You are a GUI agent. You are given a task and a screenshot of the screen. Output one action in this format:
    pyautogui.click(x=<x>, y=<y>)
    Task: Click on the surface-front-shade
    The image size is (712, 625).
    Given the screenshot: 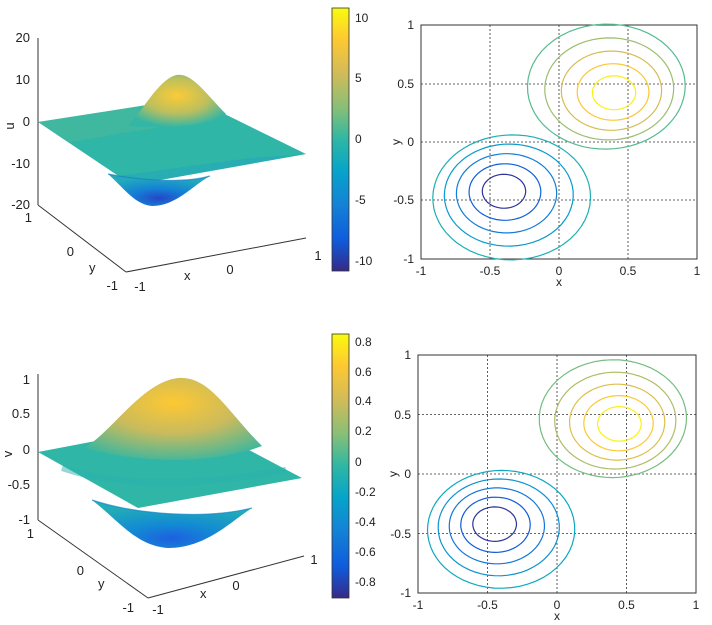 What is the action you would take?
    pyautogui.click(x=212, y=169)
    